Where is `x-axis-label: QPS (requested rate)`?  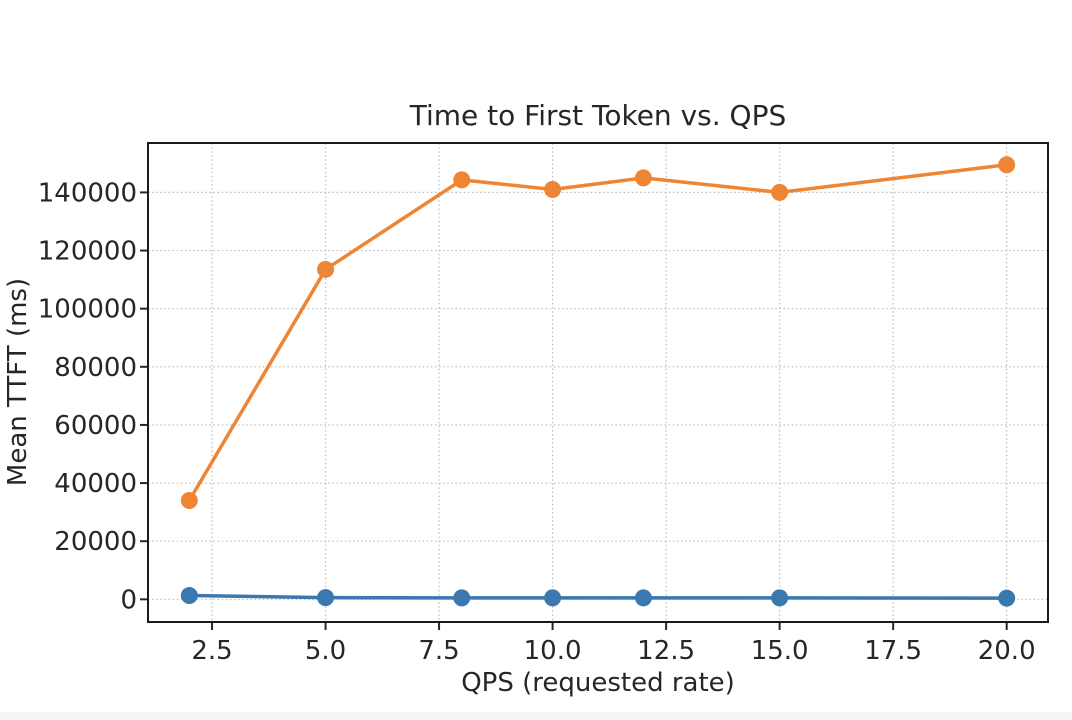
x-axis-label: QPS (requested rate) is located at coordinates (598, 683).